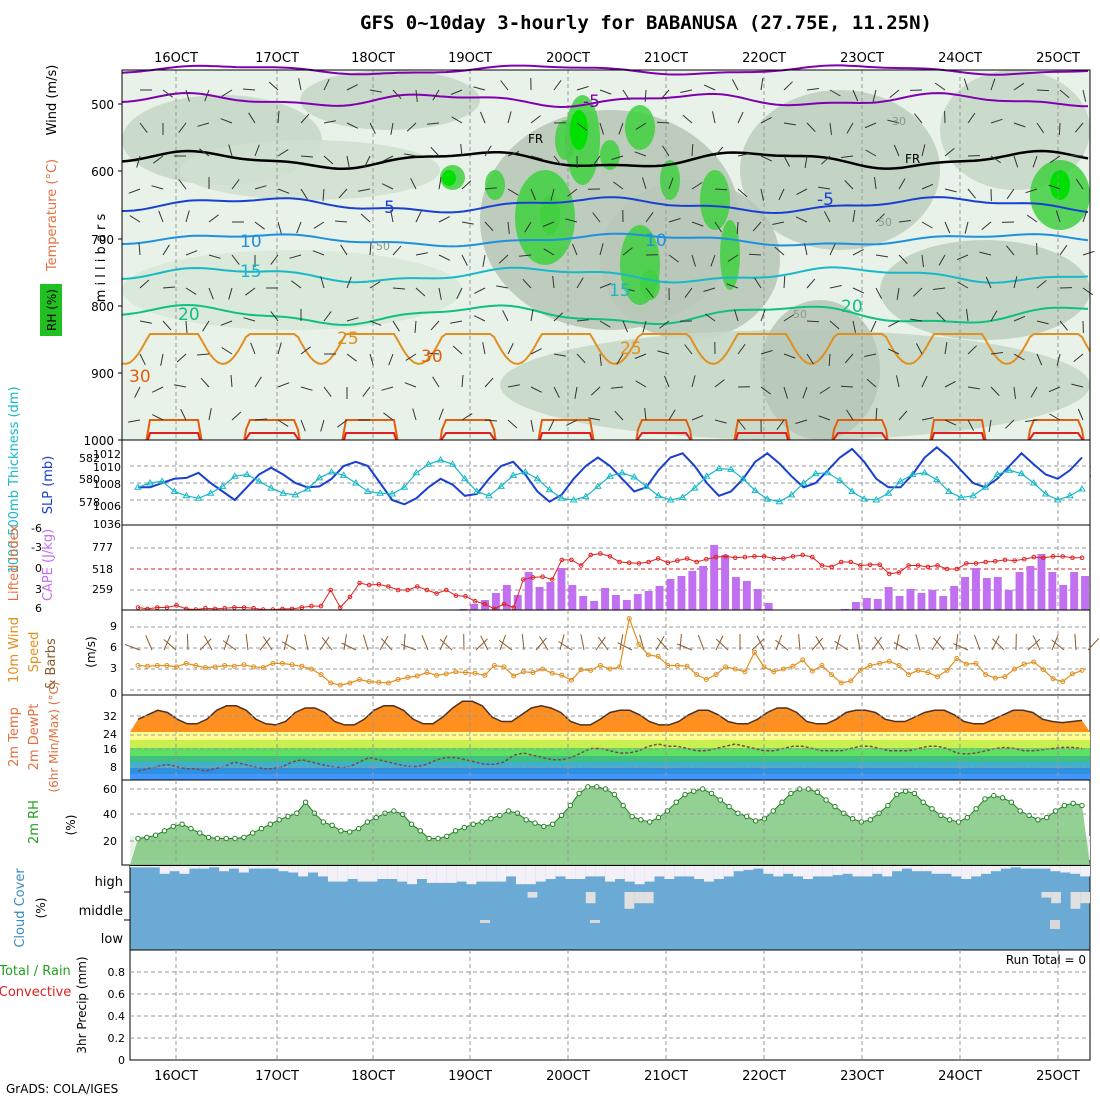 This screenshot has width=1100, height=1100. I want to click on cloud-cover-panel: Cloud Cover (%) high middle low, so click(552, 908).